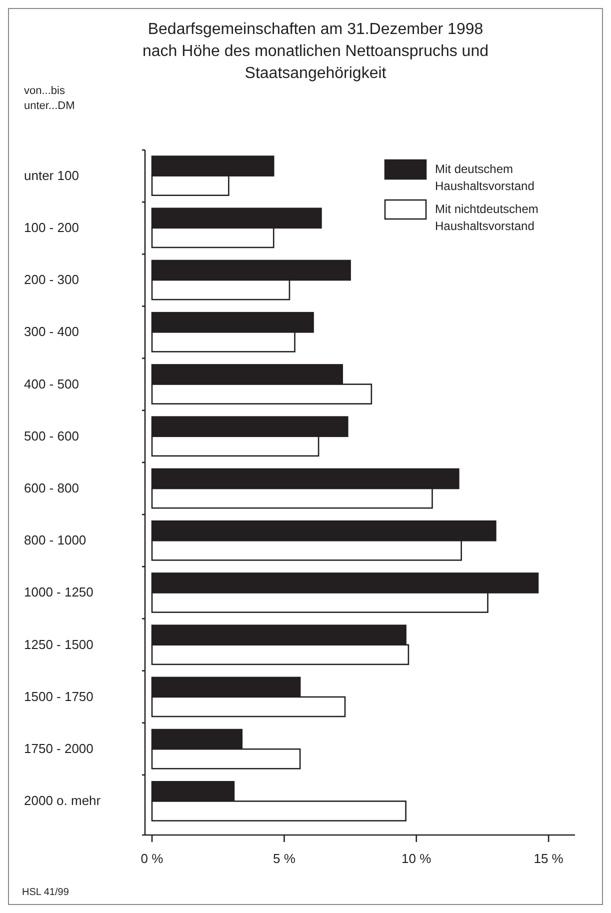  I want to click on text: HSL 41/99, so click(46, 892).